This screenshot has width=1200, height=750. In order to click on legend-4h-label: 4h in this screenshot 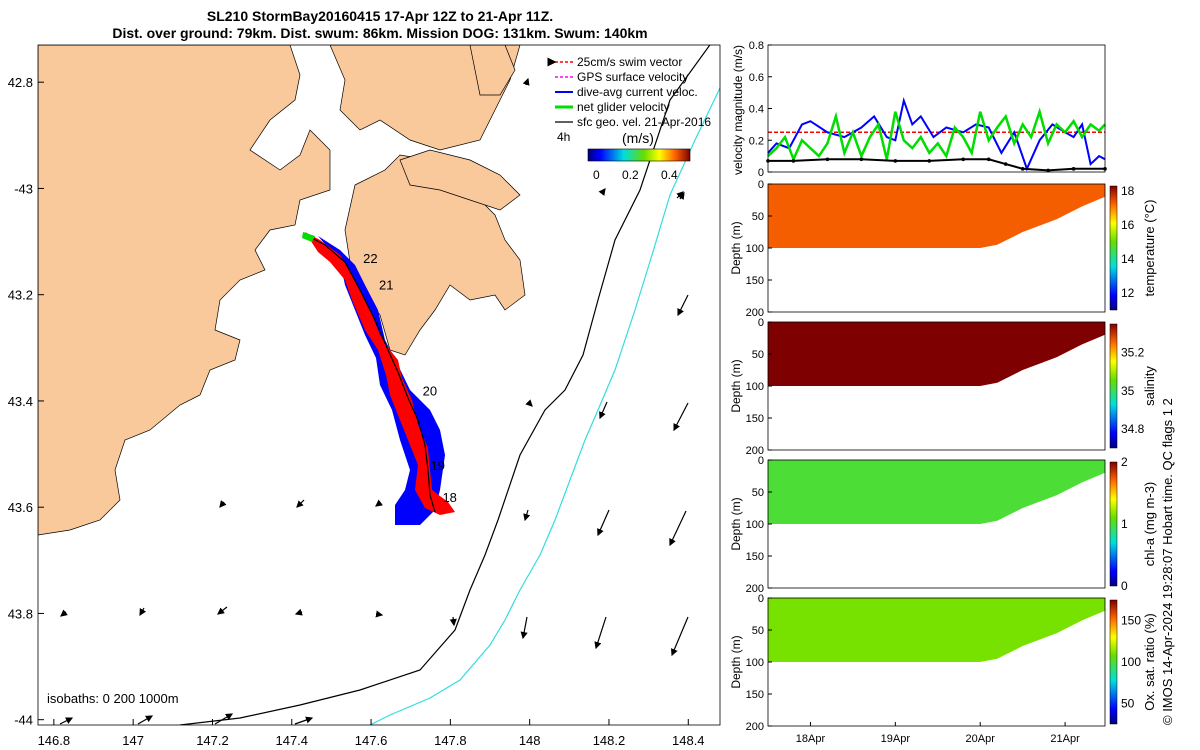, I will do `click(563, 137)`.